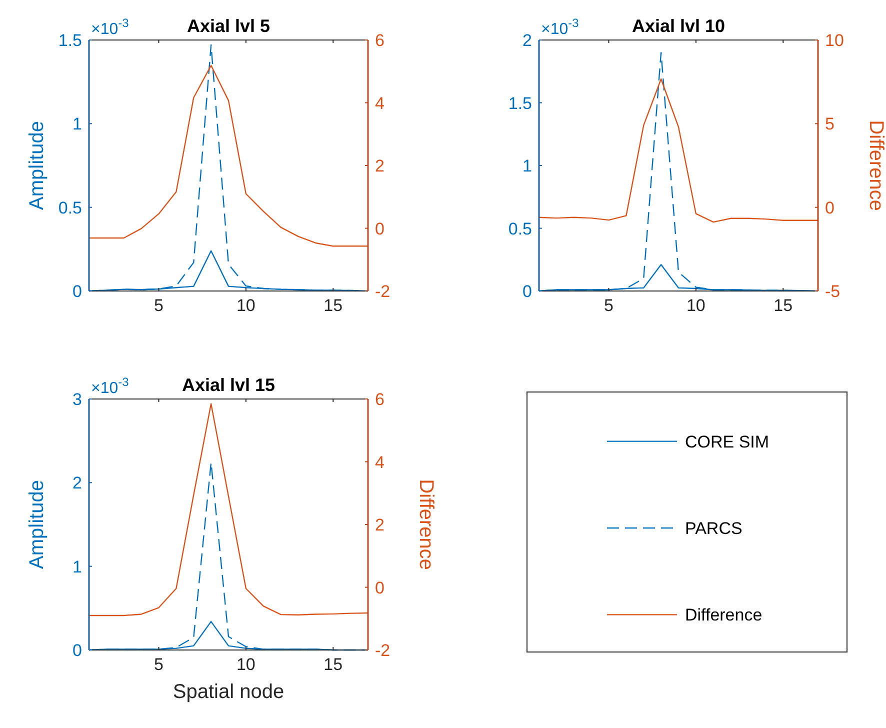  Describe the element at coordinates (77, 399) in the screenshot. I see `y-tick-label: 3` at that location.